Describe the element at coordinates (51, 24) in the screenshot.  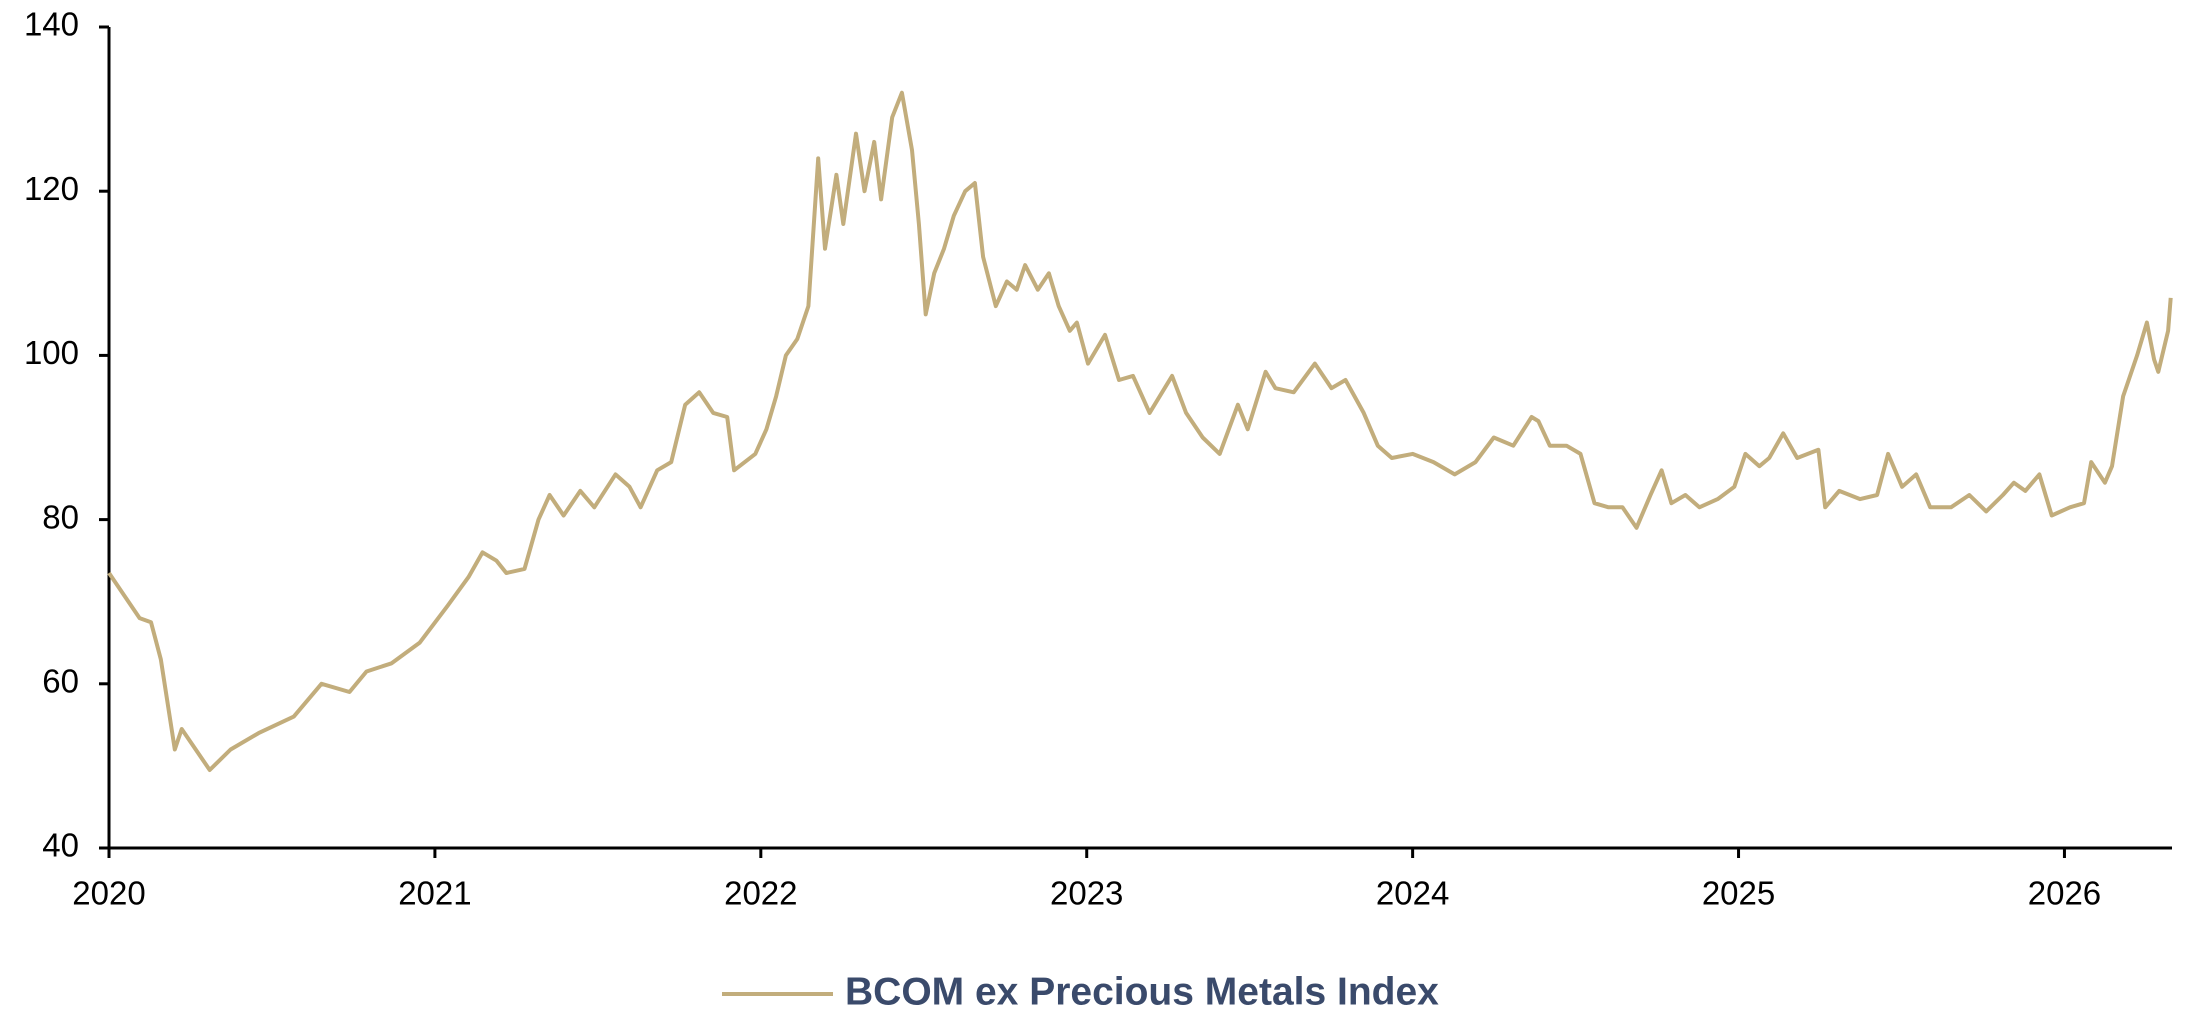
I see `y-tick-label: 140` at that location.